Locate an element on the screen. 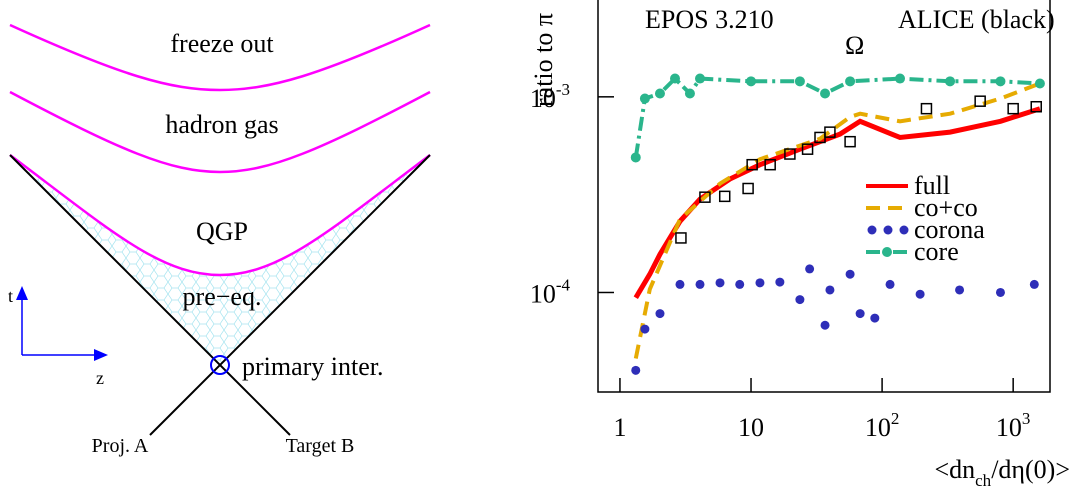  diagram-label: primary inter. is located at coordinates (313, 366).